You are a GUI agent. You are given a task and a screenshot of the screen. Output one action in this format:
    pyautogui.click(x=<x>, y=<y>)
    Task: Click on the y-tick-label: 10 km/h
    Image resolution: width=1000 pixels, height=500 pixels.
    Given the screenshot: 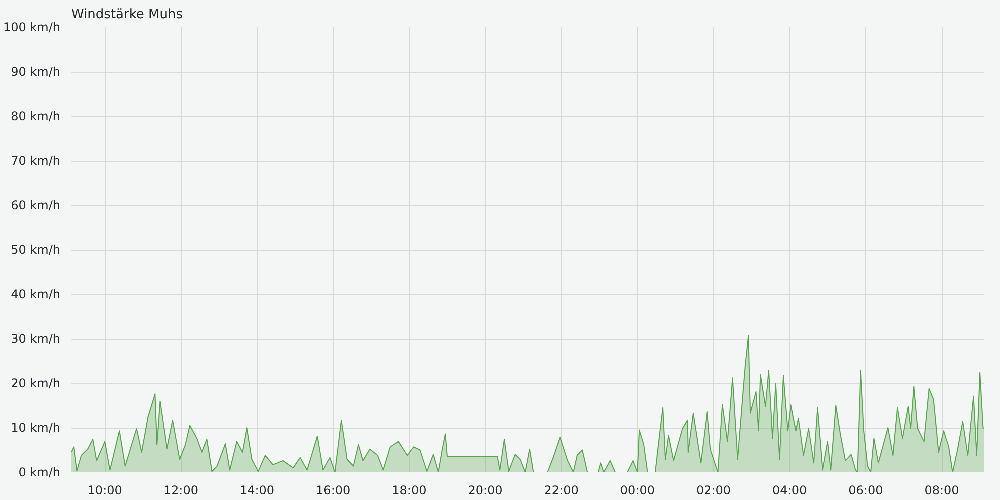 What is the action you would take?
    pyautogui.click(x=36, y=428)
    